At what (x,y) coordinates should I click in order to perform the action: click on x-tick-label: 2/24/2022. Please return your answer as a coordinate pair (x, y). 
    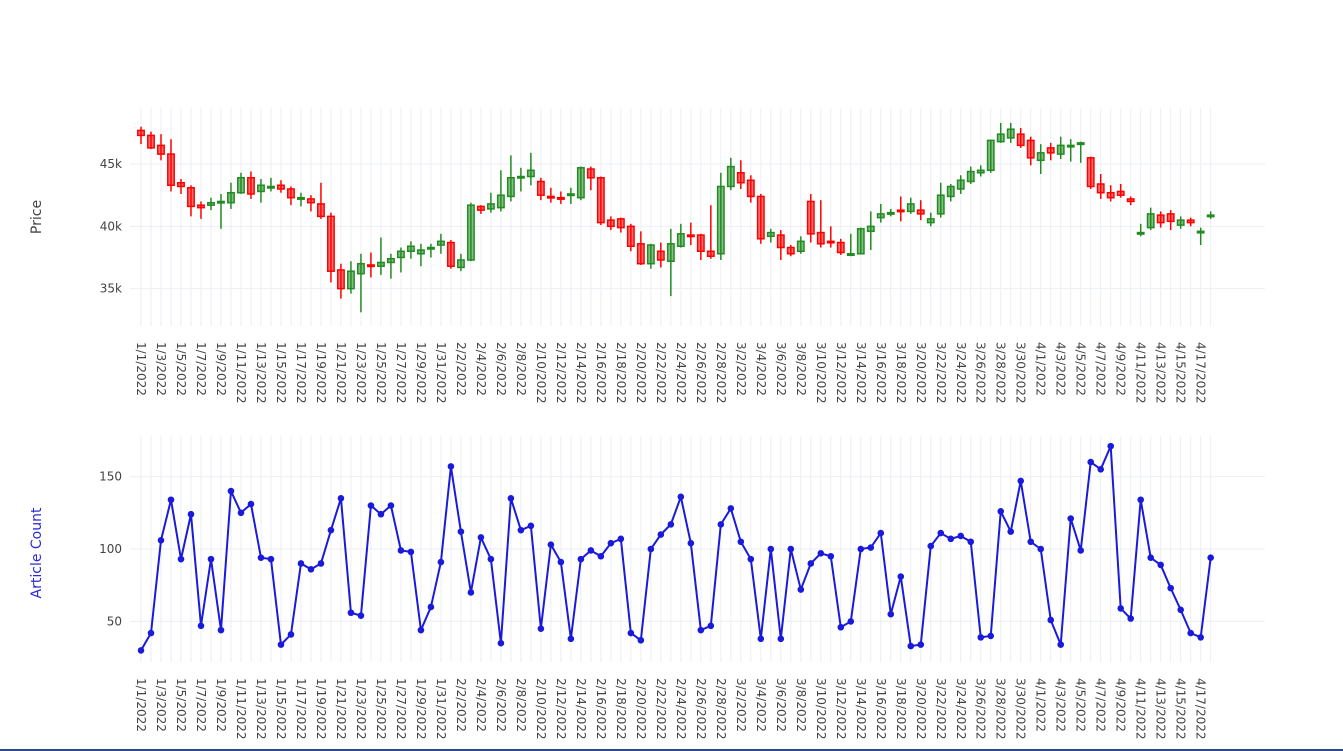
    Looking at the image, I should click on (681, 373).